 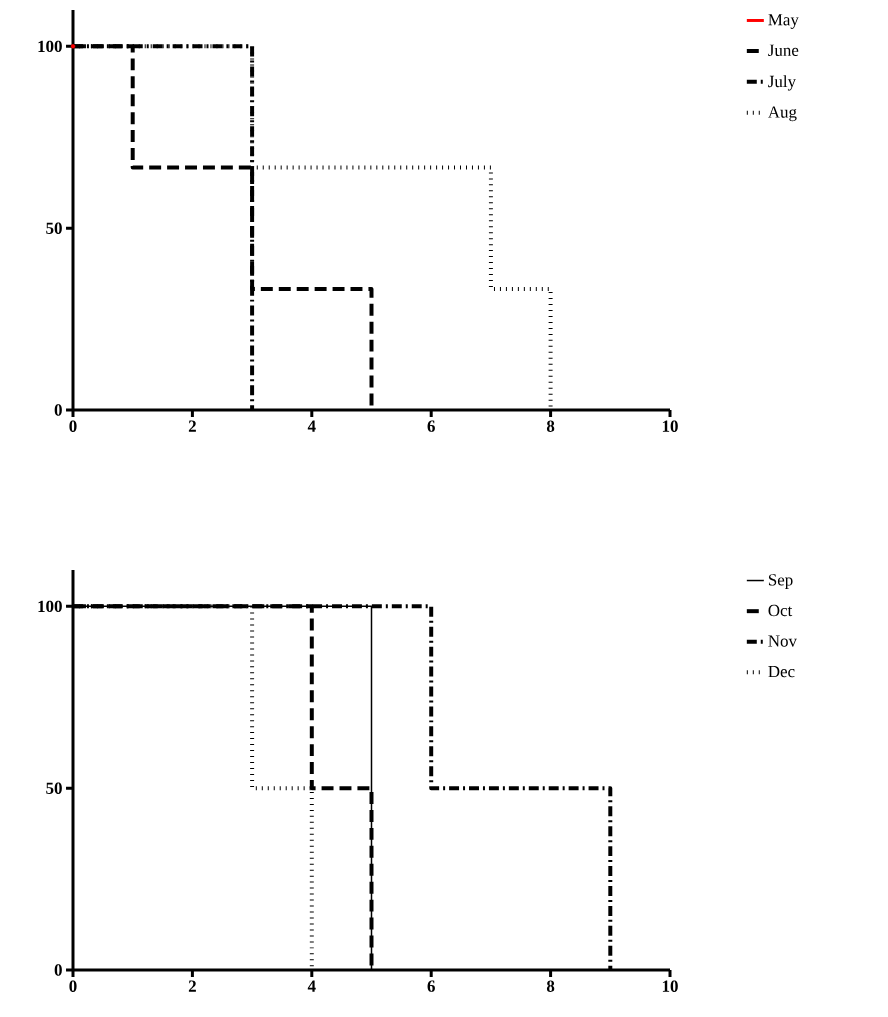 I want to click on legend-label: Aug, so click(x=782, y=114).